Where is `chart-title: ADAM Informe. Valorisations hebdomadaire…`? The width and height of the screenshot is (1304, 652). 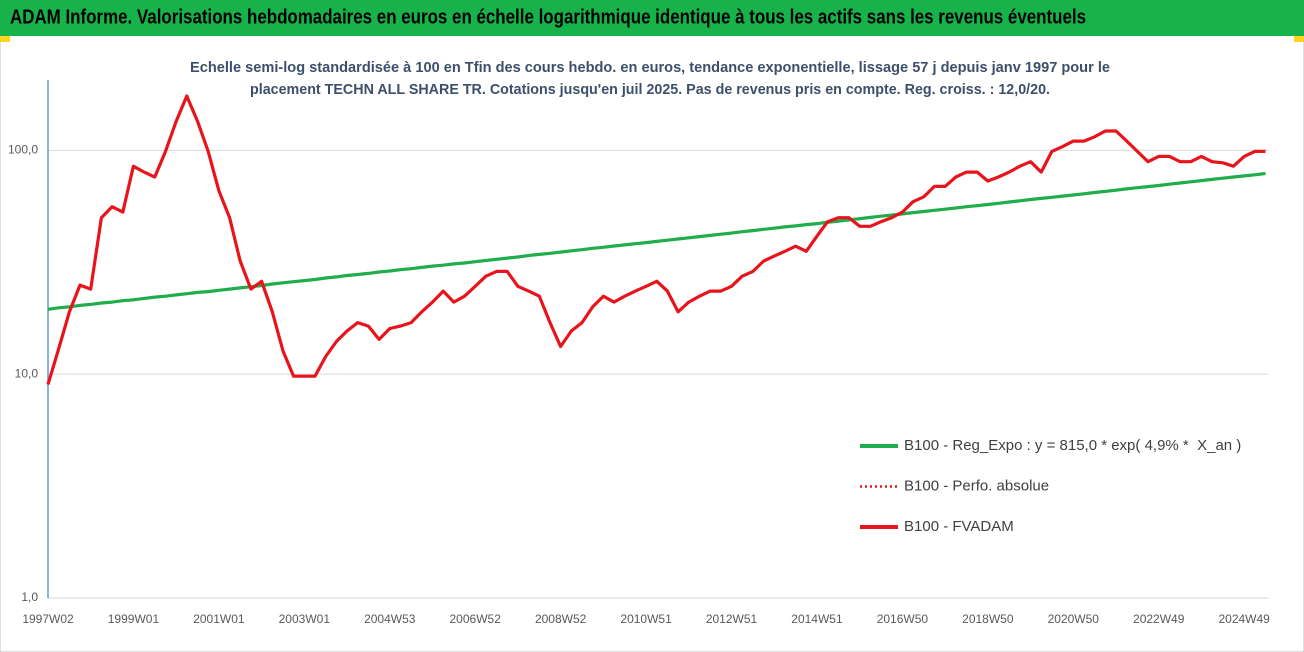
chart-title: ADAM Informe. Valorisations hebdomadaire… is located at coordinates (548, 17).